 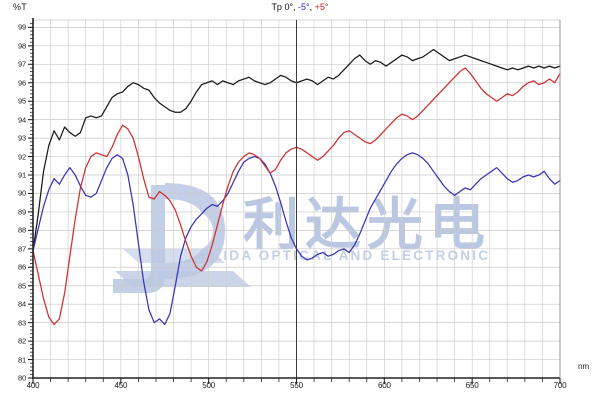 What do you see at coordinates (584, 366) in the screenshot?
I see `x-axis-unit-label: nm` at bounding box center [584, 366].